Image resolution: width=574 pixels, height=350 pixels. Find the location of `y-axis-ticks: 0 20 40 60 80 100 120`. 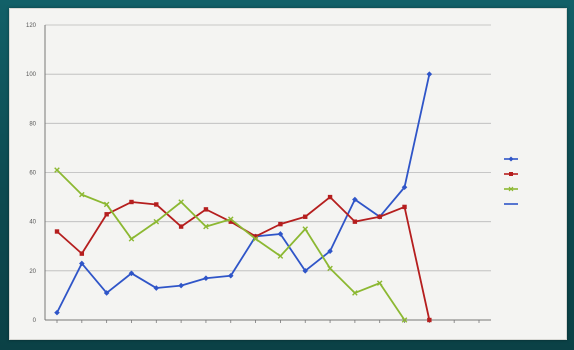

y-axis-ticks: 0 20 40 60 80 100 120 is located at coordinates (31, 173).